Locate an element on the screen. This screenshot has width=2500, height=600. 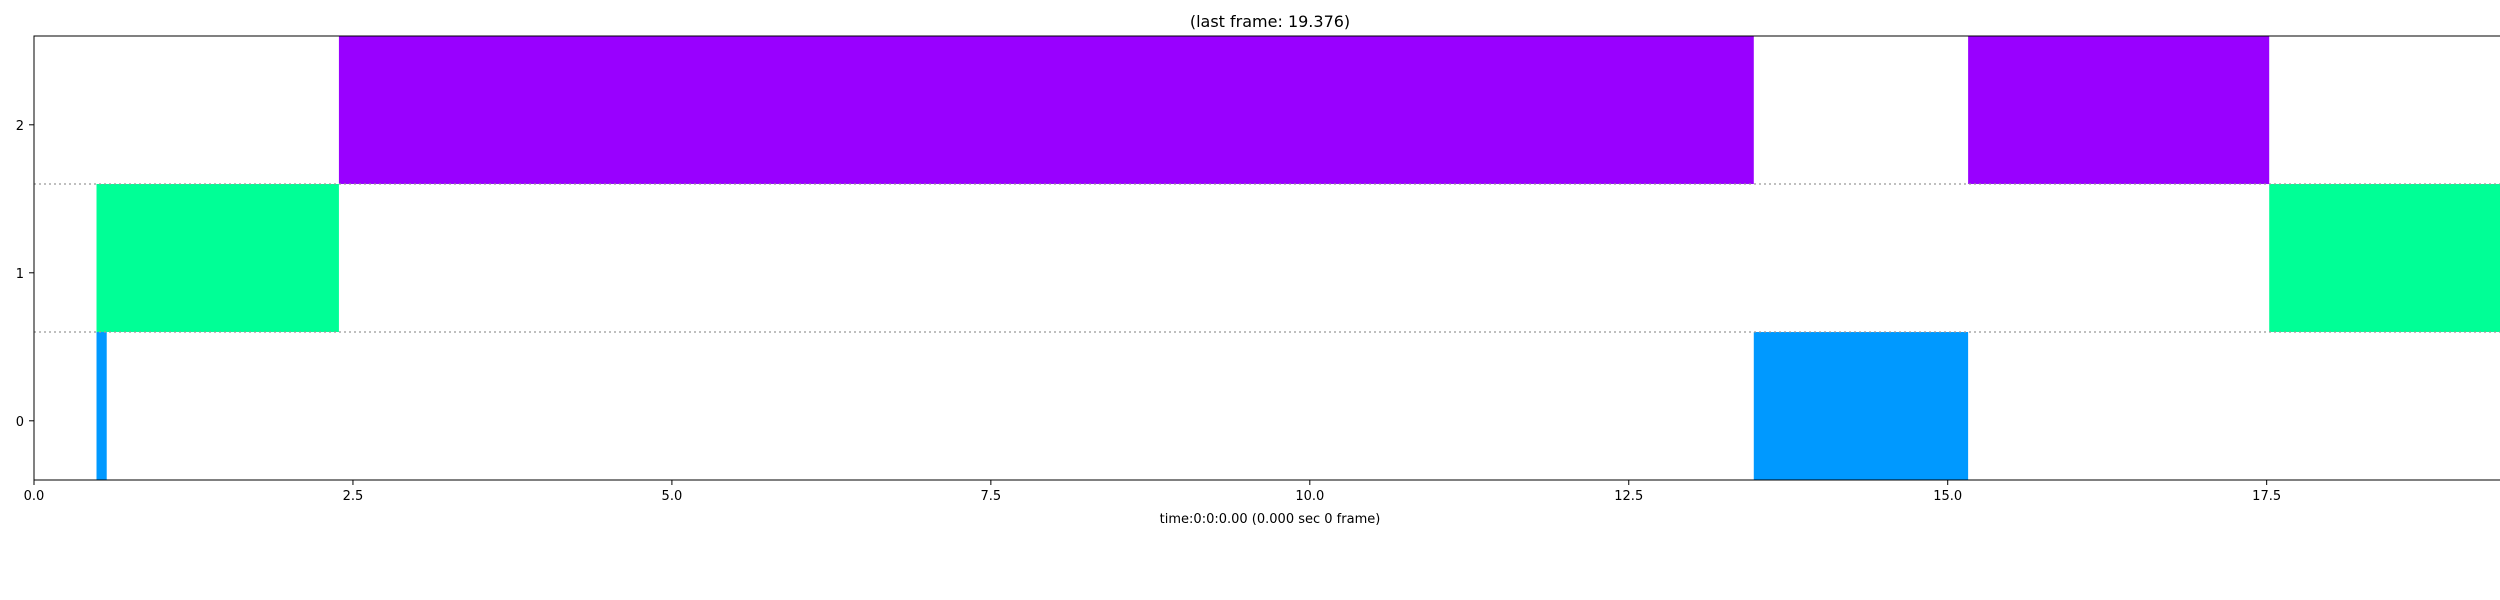
chart-title: (last frame: 19.376) is located at coordinates (1270, 21).